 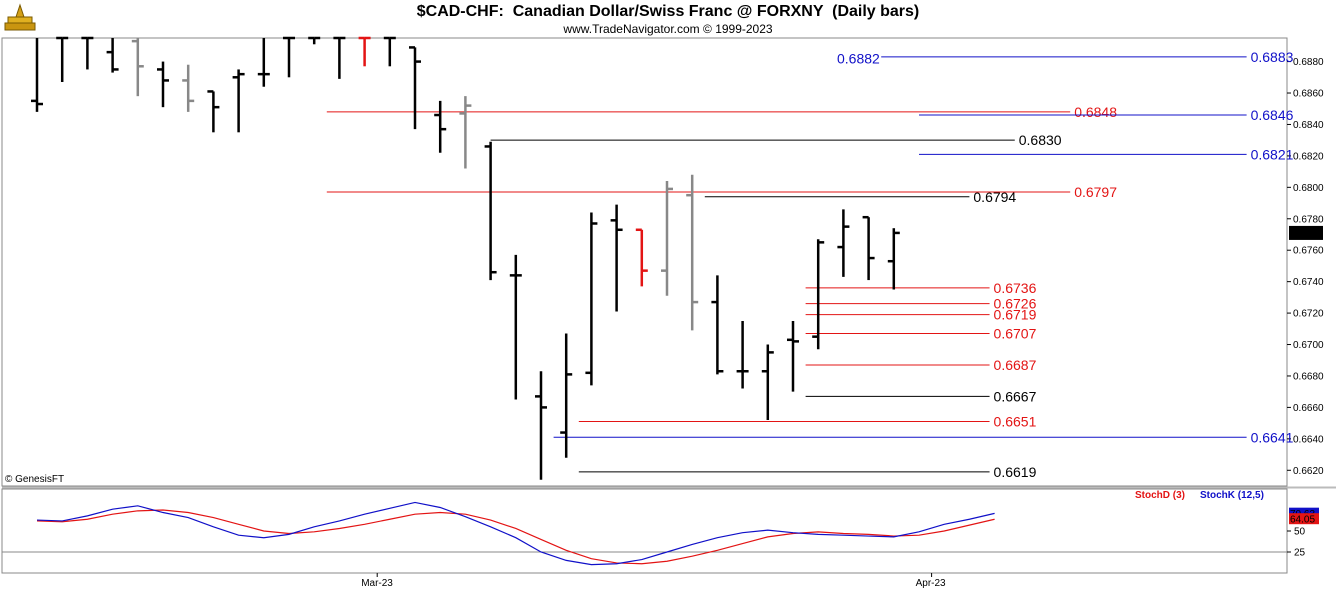 What do you see at coordinates (1308, 314) in the screenshot?
I see `price-axis-label: 0.6720` at bounding box center [1308, 314].